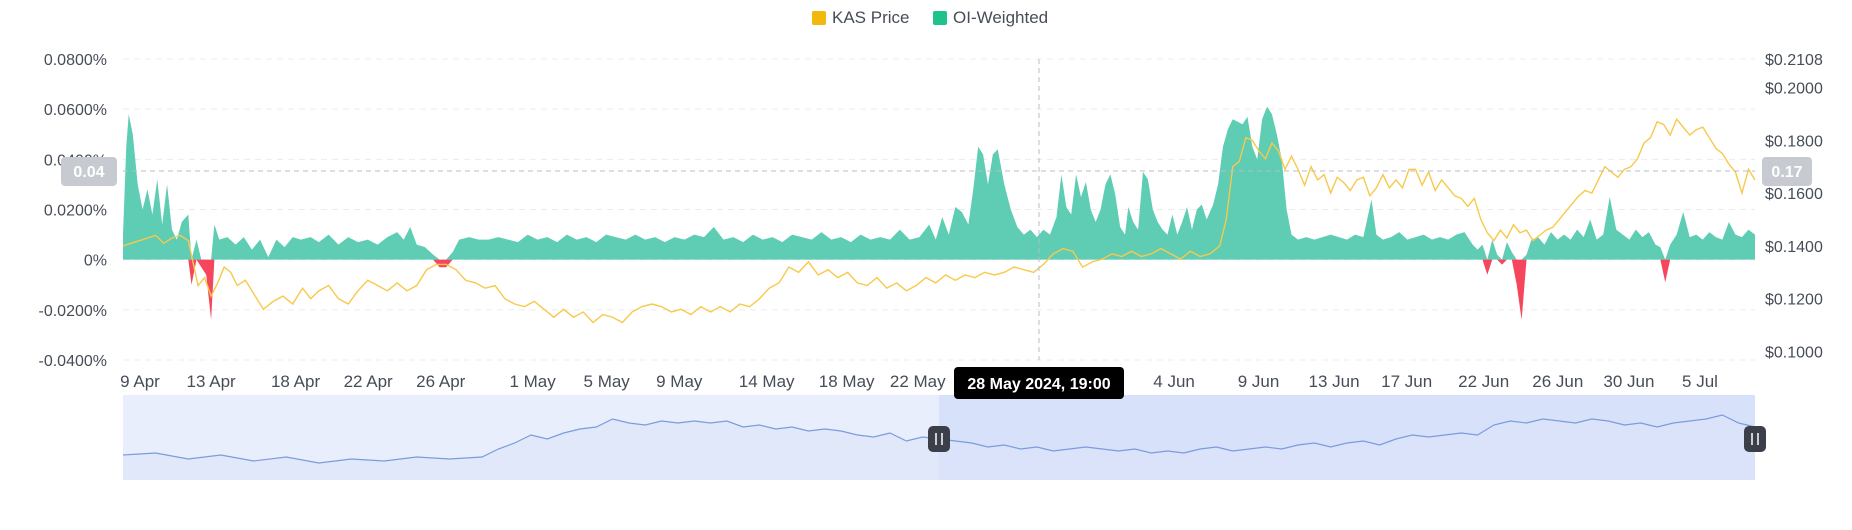  I want to click on navigator-line, so click(939, 439).